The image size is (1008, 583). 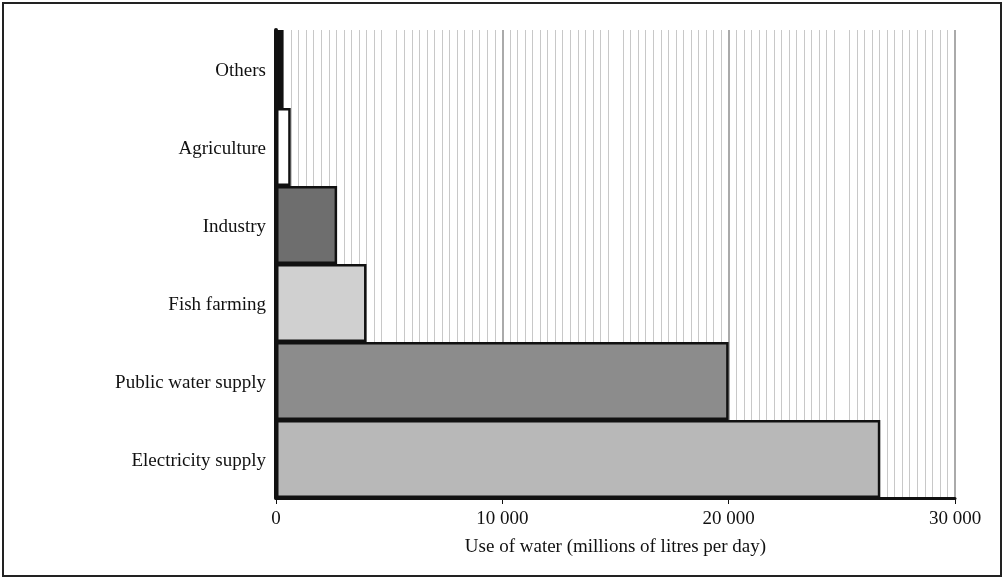 What do you see at coordinates (240, 69) in the screenshot?
I see `y-tick-label: Others` at bounding box center [240, 69].